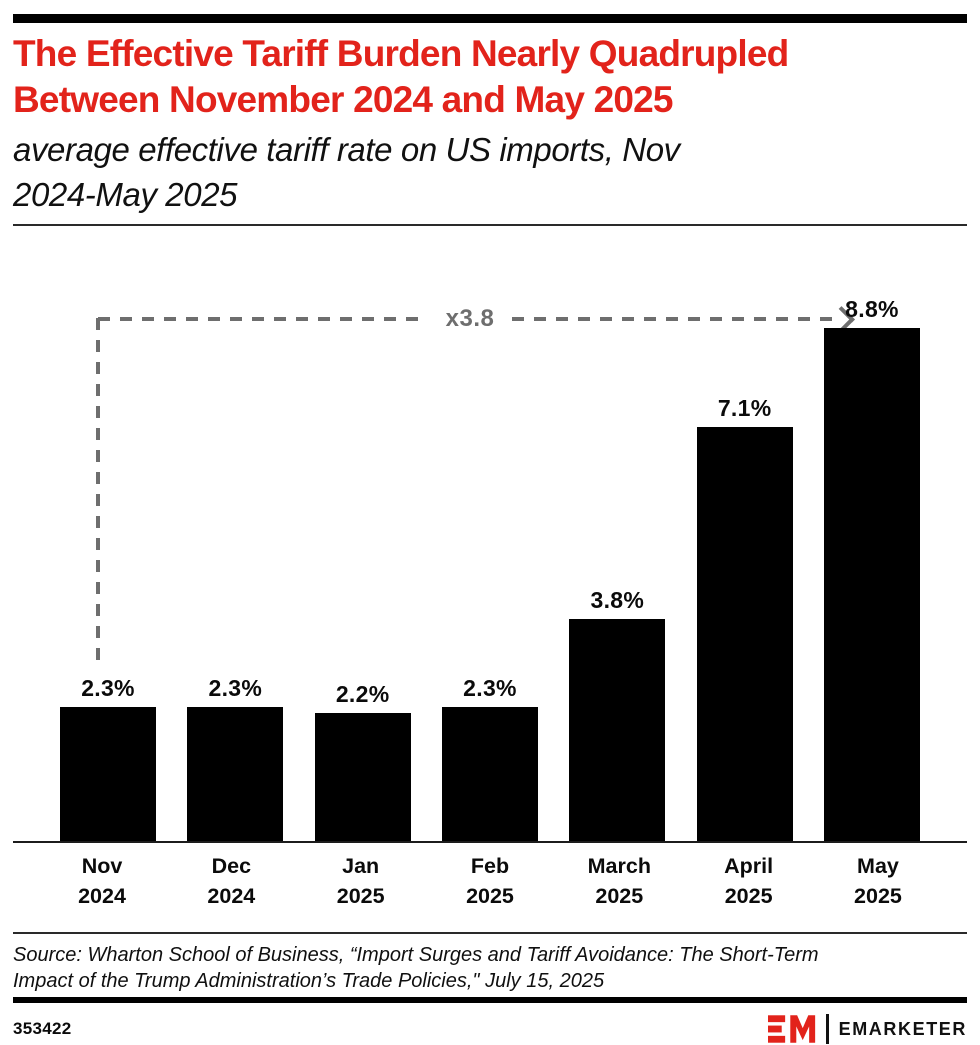  What do you see at coordinates (263, 319) in the screenshot?
I see `annotation-dashed-line-left` at bounding box center [263, 319].